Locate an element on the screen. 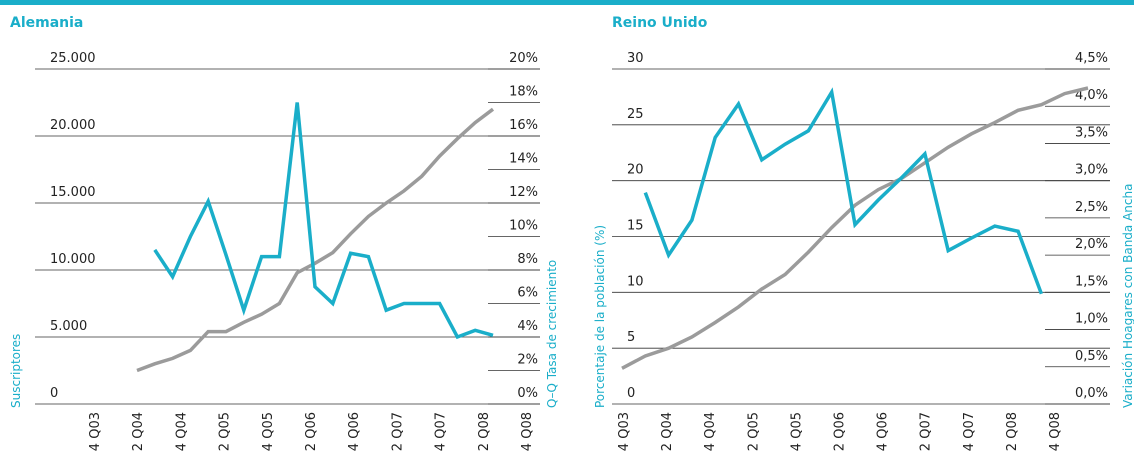 This screenshot has width=1134, height=462. y-tick-label: 10 is located at coordinates (635, 281).